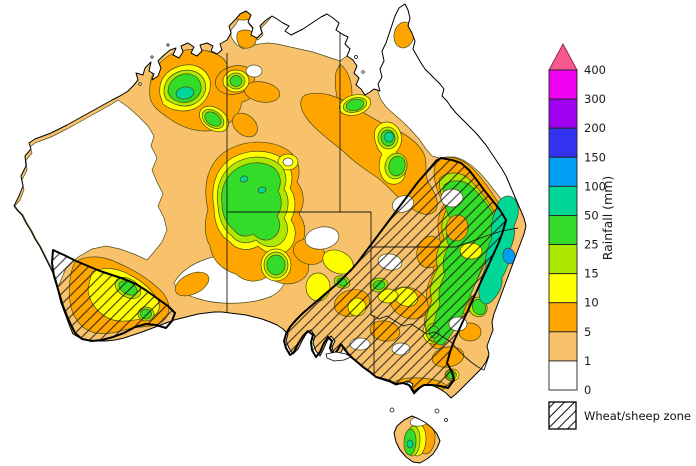  I want to click on colorbar-tick-label: 150, so click(595, 157).